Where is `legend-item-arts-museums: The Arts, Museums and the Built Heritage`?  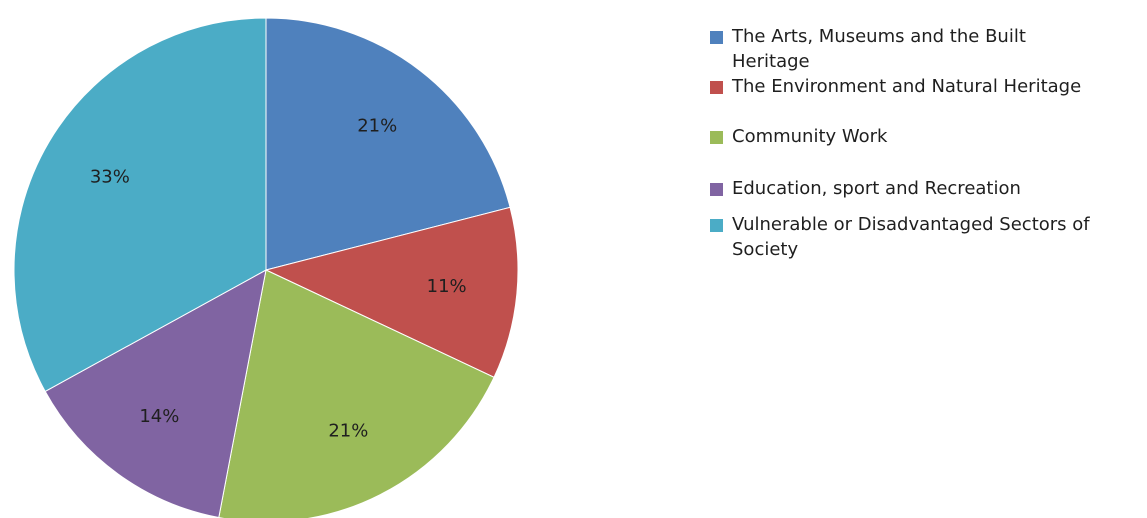
legend-item-arts-museums: The Arts, Museums and the Built Heritage is located at coordinates (920, 49).